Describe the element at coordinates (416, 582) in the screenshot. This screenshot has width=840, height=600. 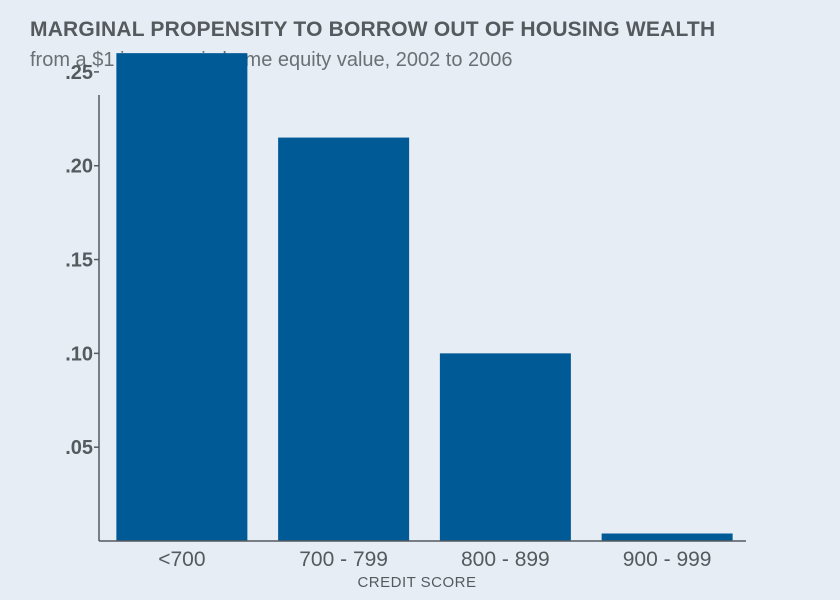
I see `x-axis-title: CREDIT SCORE` at that location.